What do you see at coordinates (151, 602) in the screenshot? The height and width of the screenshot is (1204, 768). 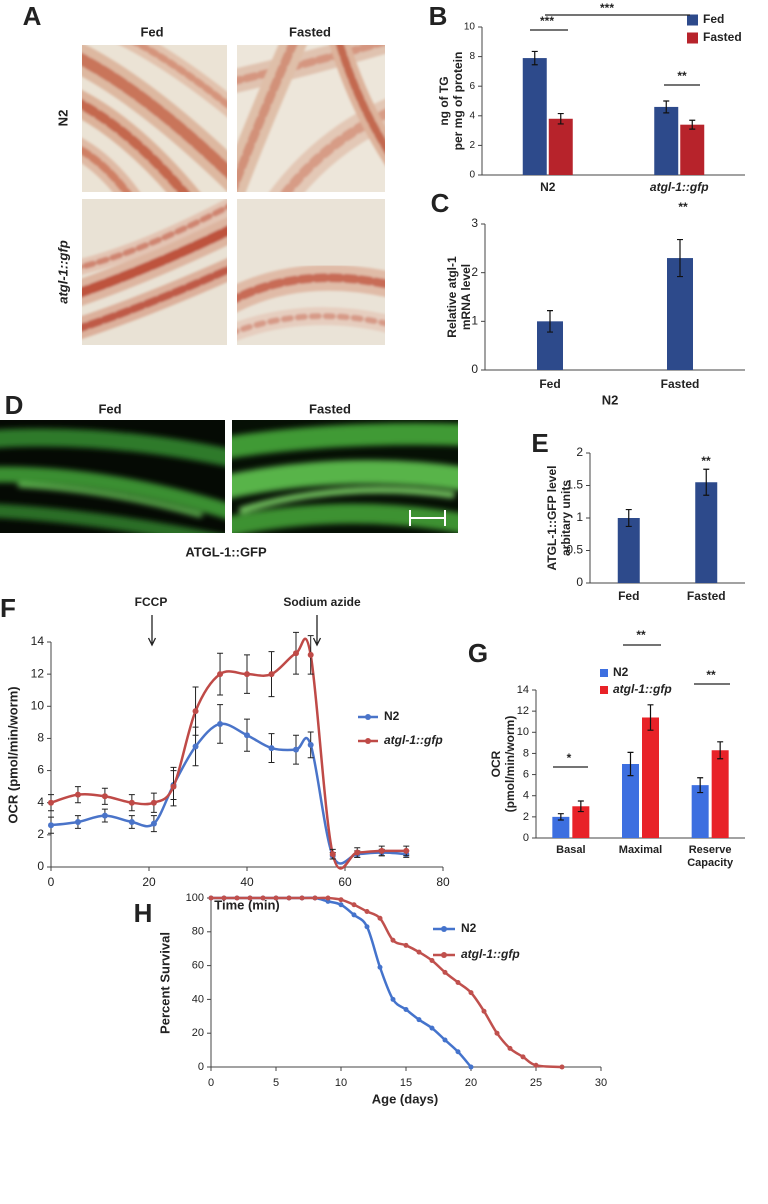 I see `annotation: FCCP` at bounding box center [151, 602].